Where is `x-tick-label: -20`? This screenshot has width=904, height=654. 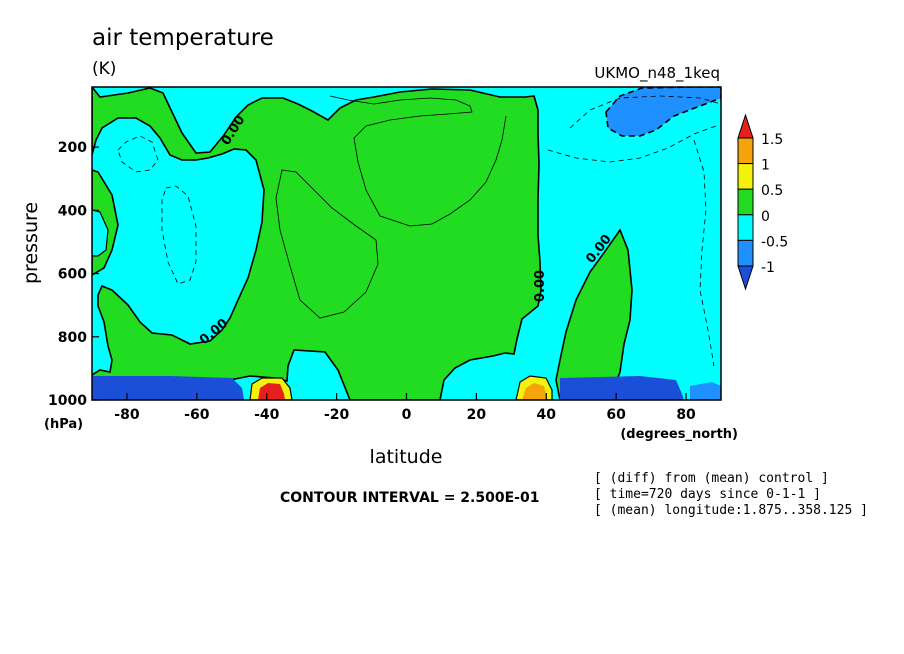
x-tick-label: -20 is located at coordinates (337, 415).